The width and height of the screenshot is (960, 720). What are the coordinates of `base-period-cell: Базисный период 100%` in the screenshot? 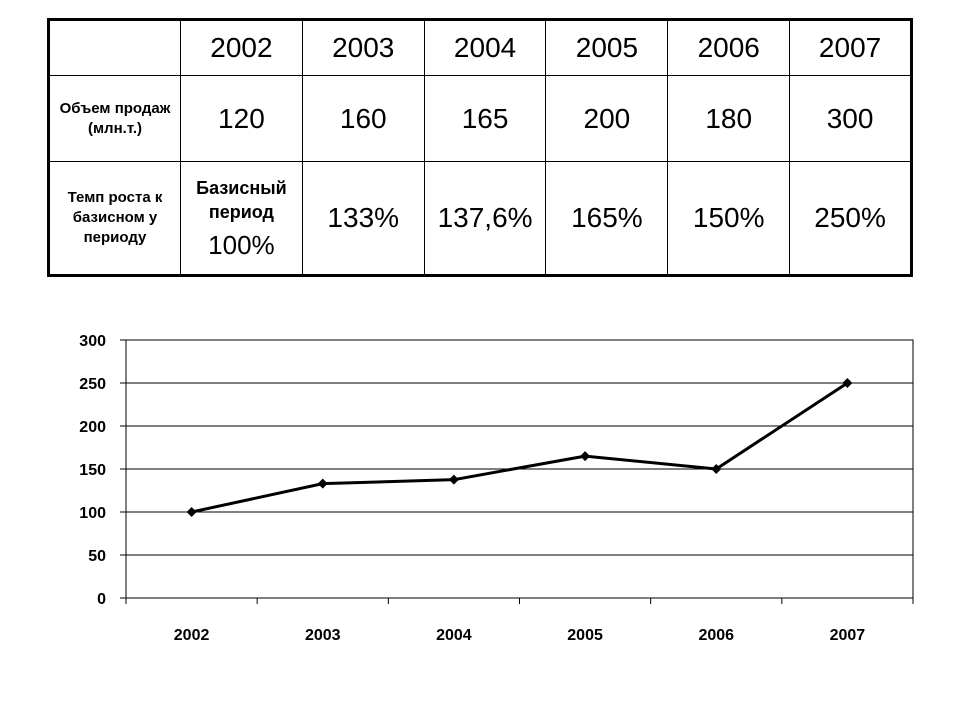 It's located at (242, 219).